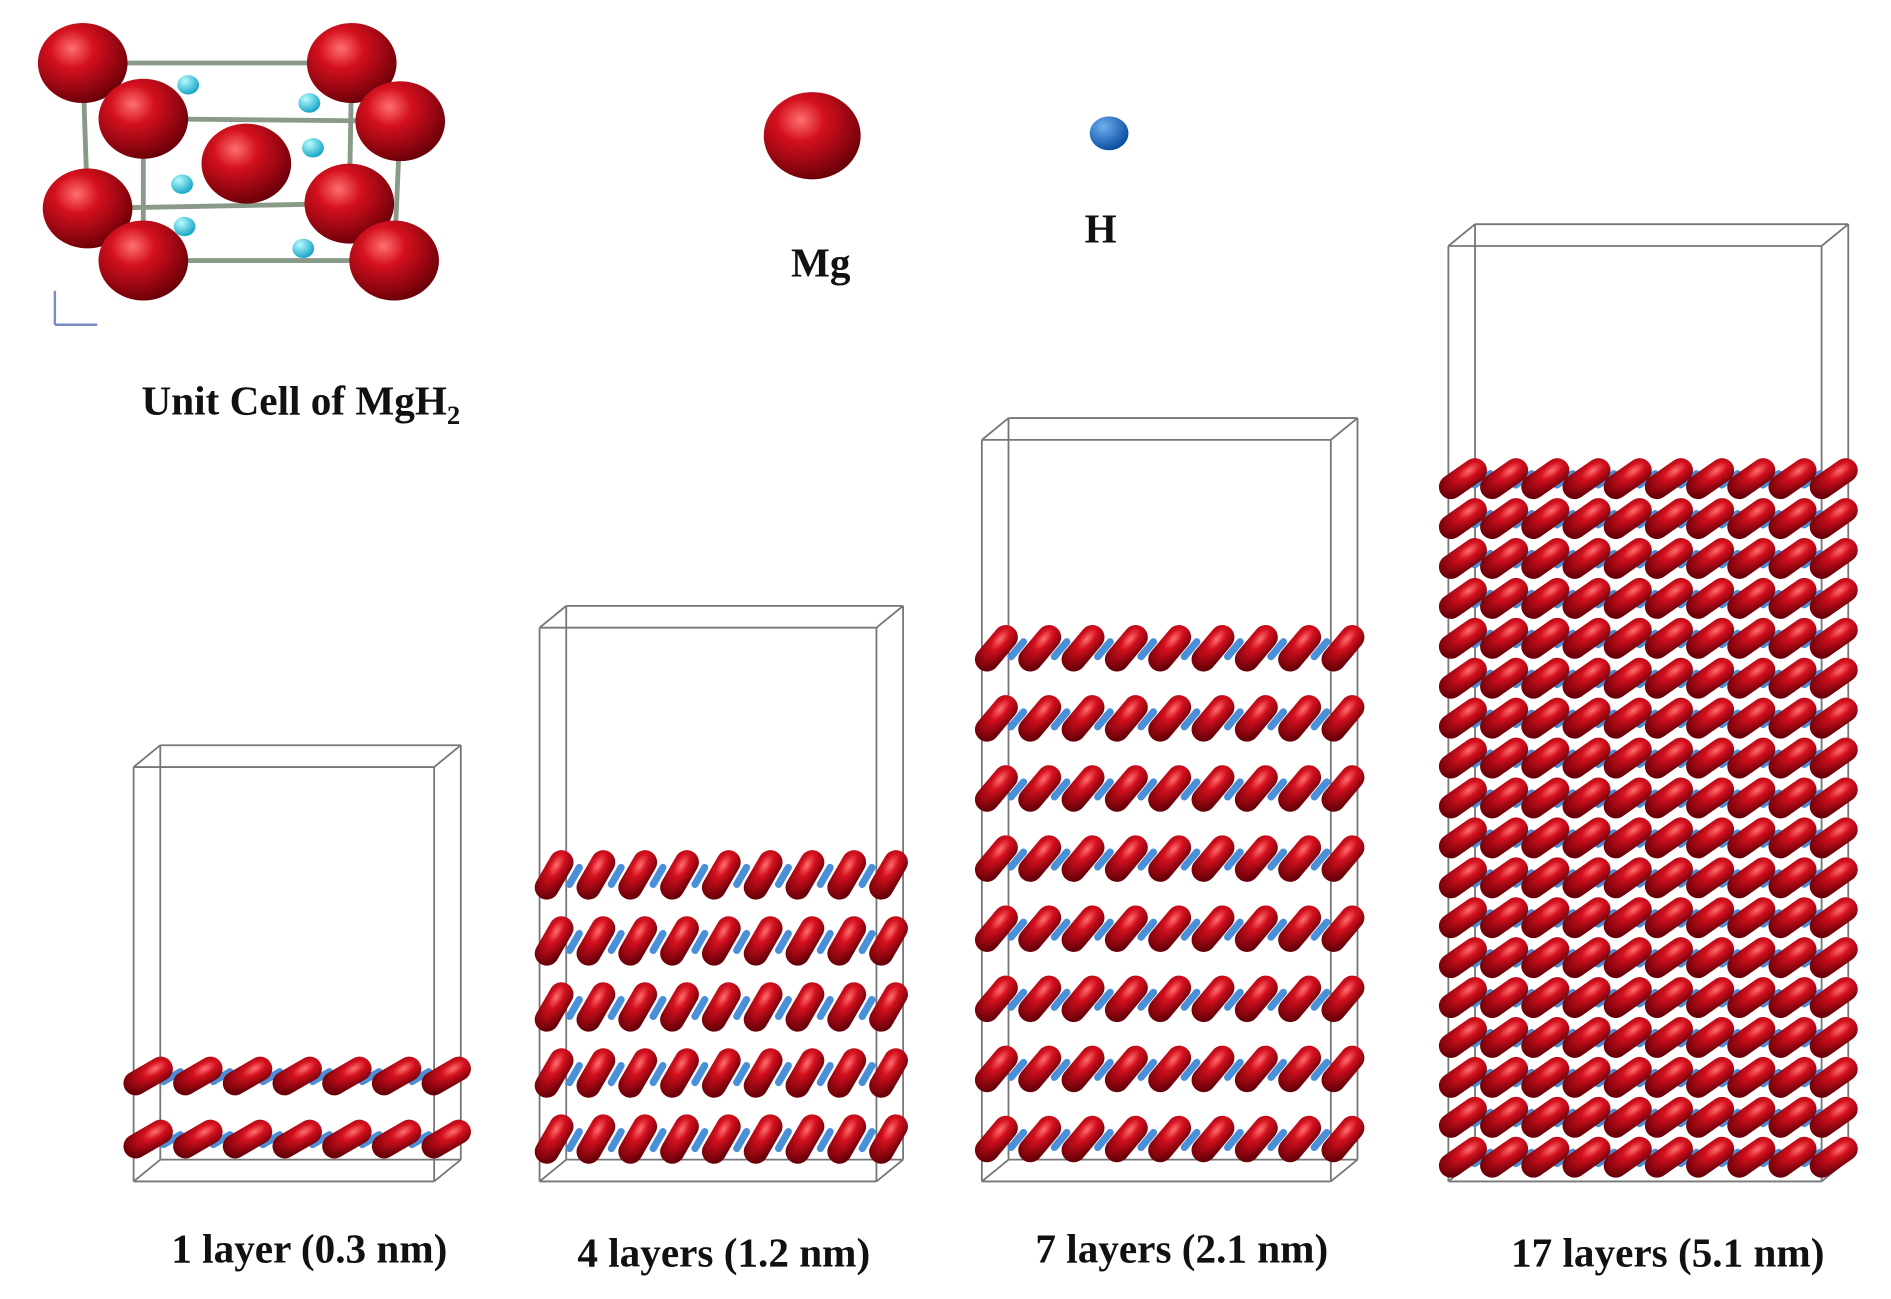 The width and height of the screenshot is (1891, 1299). Describe the element at coordinates (293, 400) in the screenshot. I see `unit-cell-text: Unit Cell of MgH` at that location.